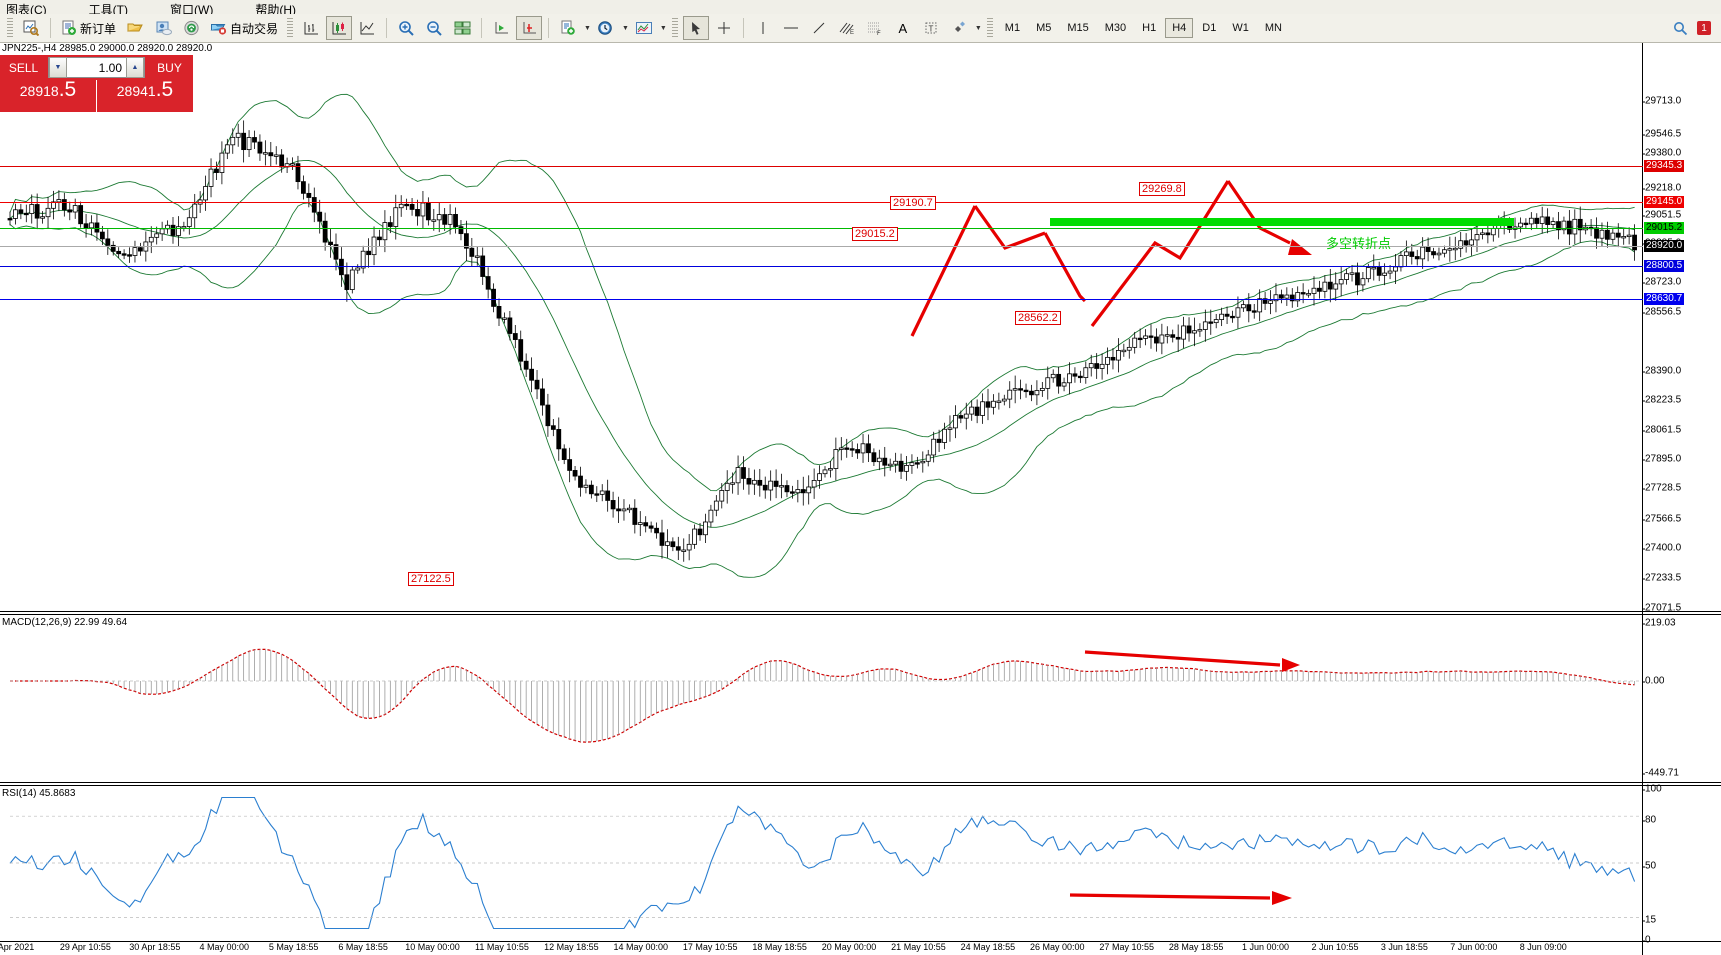 This screenshot has width=1721, height=955. Describe the element at coordinates (26, 8) in the screenshot. I see `menu-item-chart: 图表(C)` at that location.